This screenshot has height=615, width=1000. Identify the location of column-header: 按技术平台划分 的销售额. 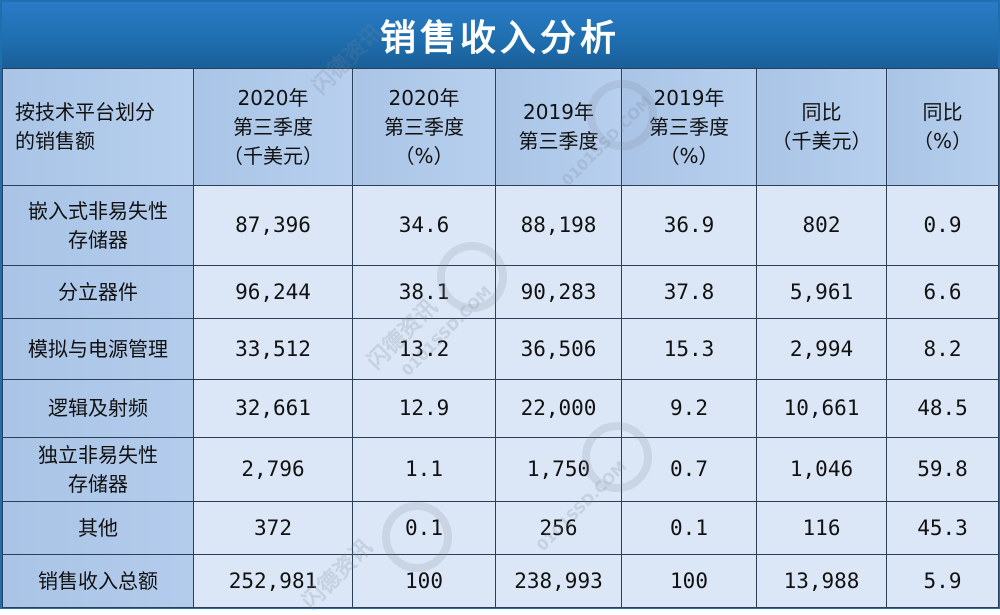
(98, 127).